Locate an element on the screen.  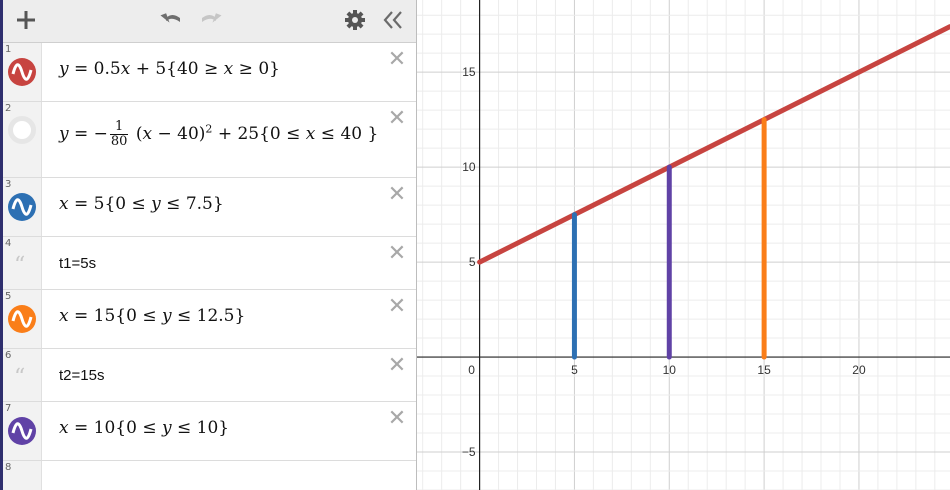
row-number: 4 is located at coordinates (8, 243).